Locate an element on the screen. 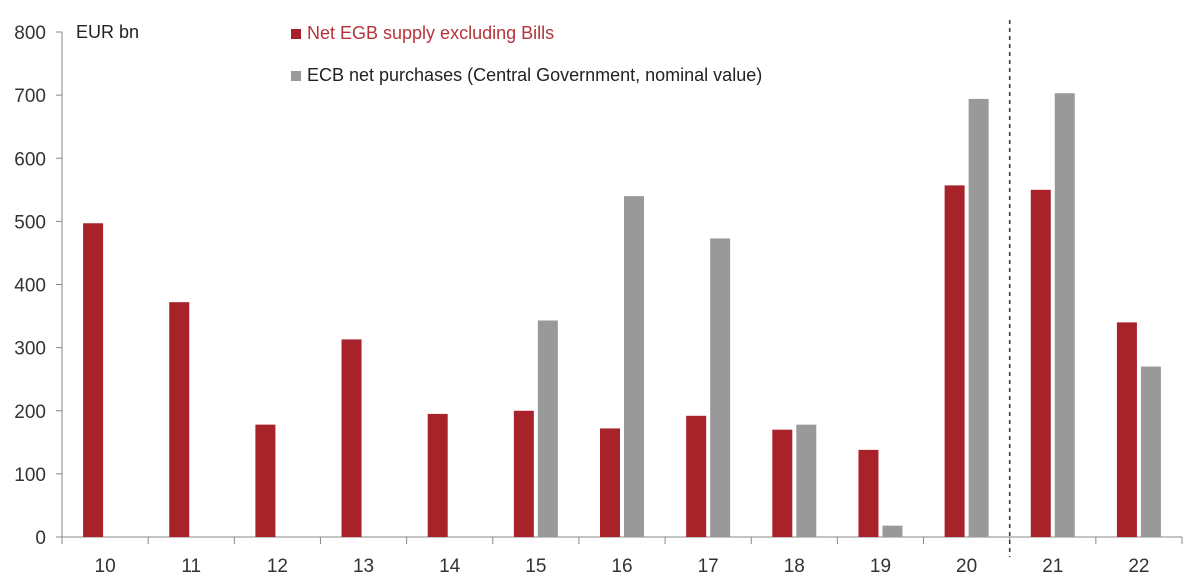  y-tick-label: 0 is located at coordinates (40, 538).